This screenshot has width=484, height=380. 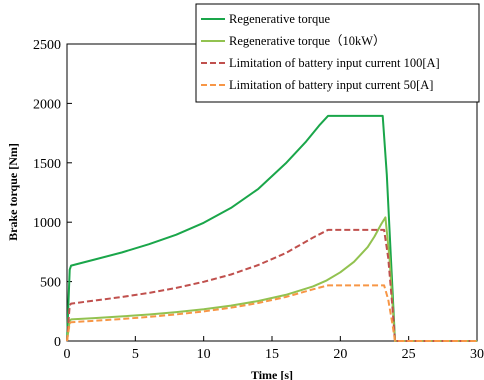 I want to click on legend-entry-2: Regenerative torque（10kW）, so click(x=307, y=41).